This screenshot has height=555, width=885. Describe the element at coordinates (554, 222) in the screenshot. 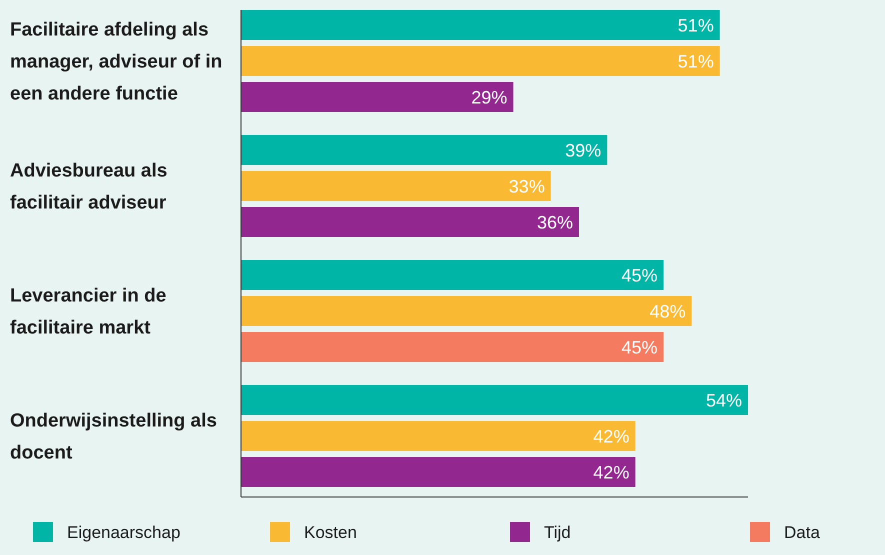

I see `data-label: 36%` at that location.